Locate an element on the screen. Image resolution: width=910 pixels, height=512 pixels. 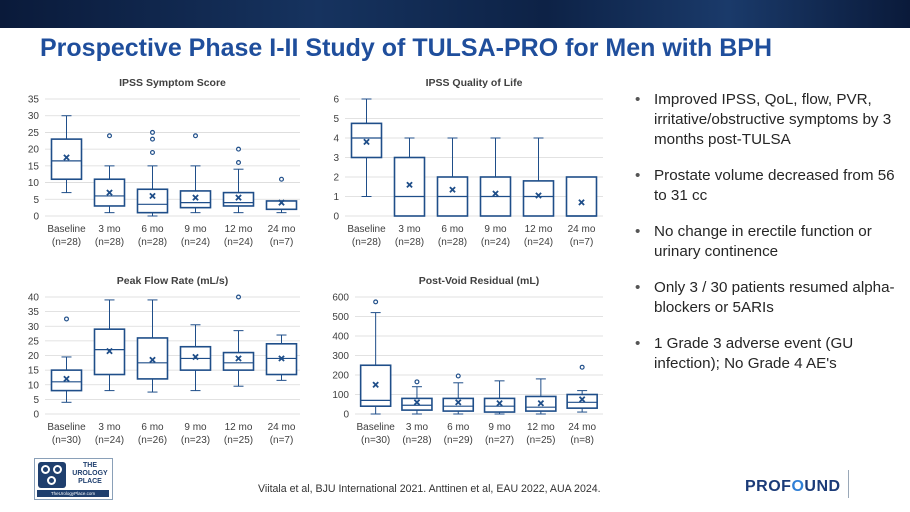
logo-divider is located at coordinates (848, 484).